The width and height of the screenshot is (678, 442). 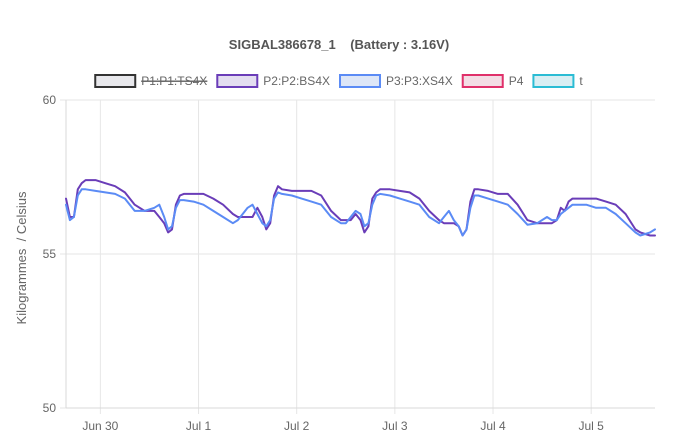 What do you see at coordinates (296, 81) in the screenshot?
I see `legend-label: P2:P2:BS4X` at bounding box center [296, 81].